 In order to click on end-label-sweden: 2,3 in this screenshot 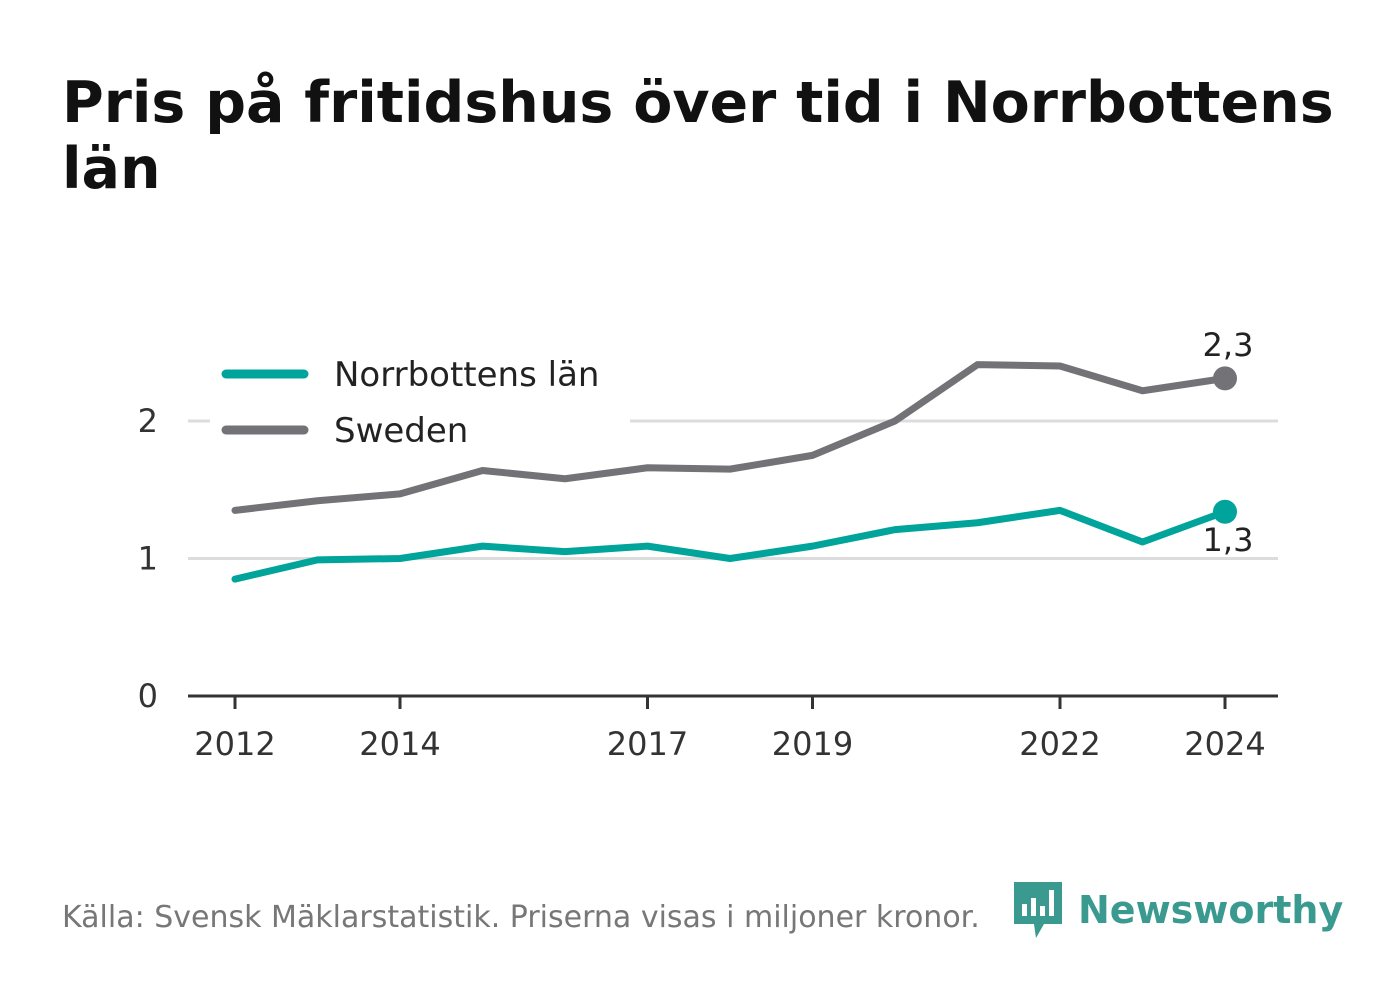, I will do `click(1228, 345)`.